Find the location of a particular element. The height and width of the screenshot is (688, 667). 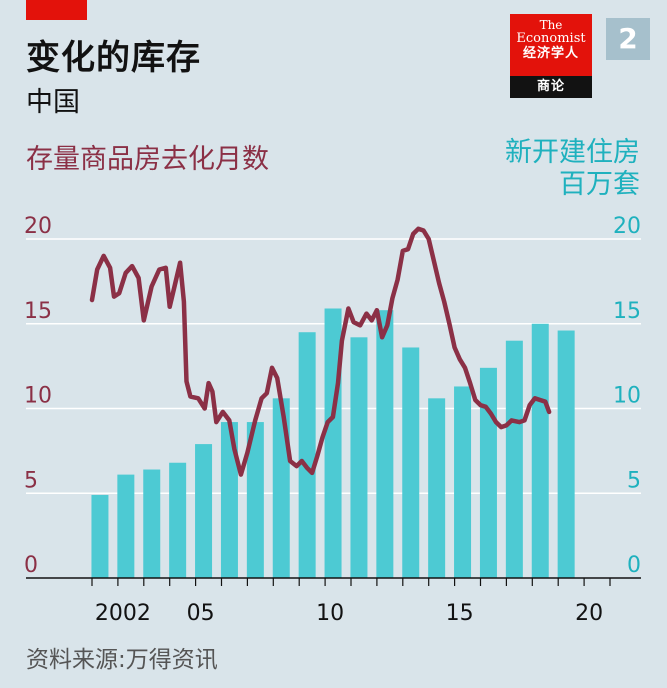

left-tick-label: 5 is located at coordinates (31, 480).